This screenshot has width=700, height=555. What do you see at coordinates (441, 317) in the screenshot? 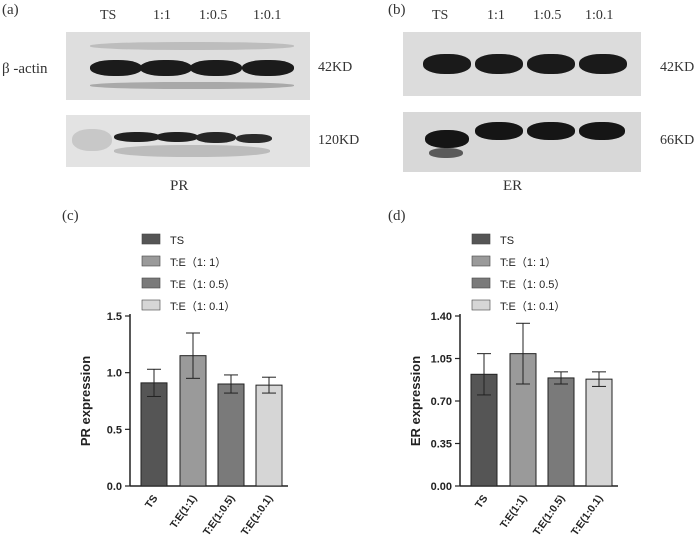
I see `y-tick-label: 1.40` at bounding box center [441, 317].